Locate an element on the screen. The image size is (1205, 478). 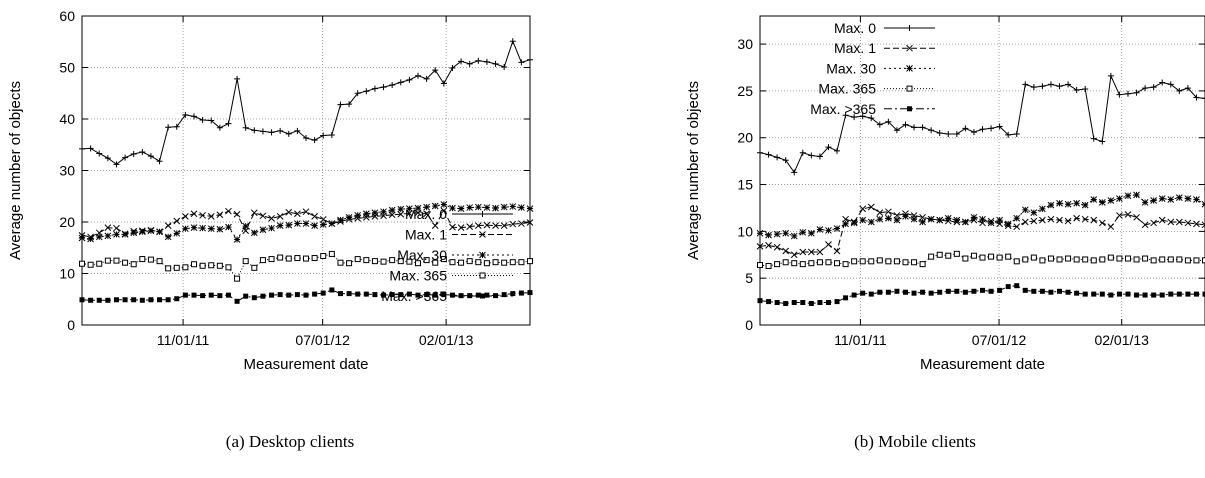
y-tick-label: 20 is located at coordinates (67, 222).